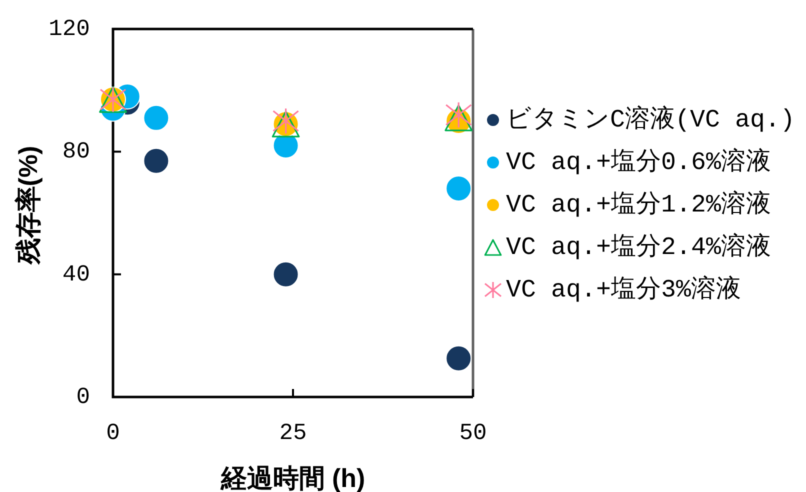 This screenshot has width=806, height=492. Describe the element at coordinates (28, 205) in the screenshot. I see `ylabel: 残存率(%)` at that location.